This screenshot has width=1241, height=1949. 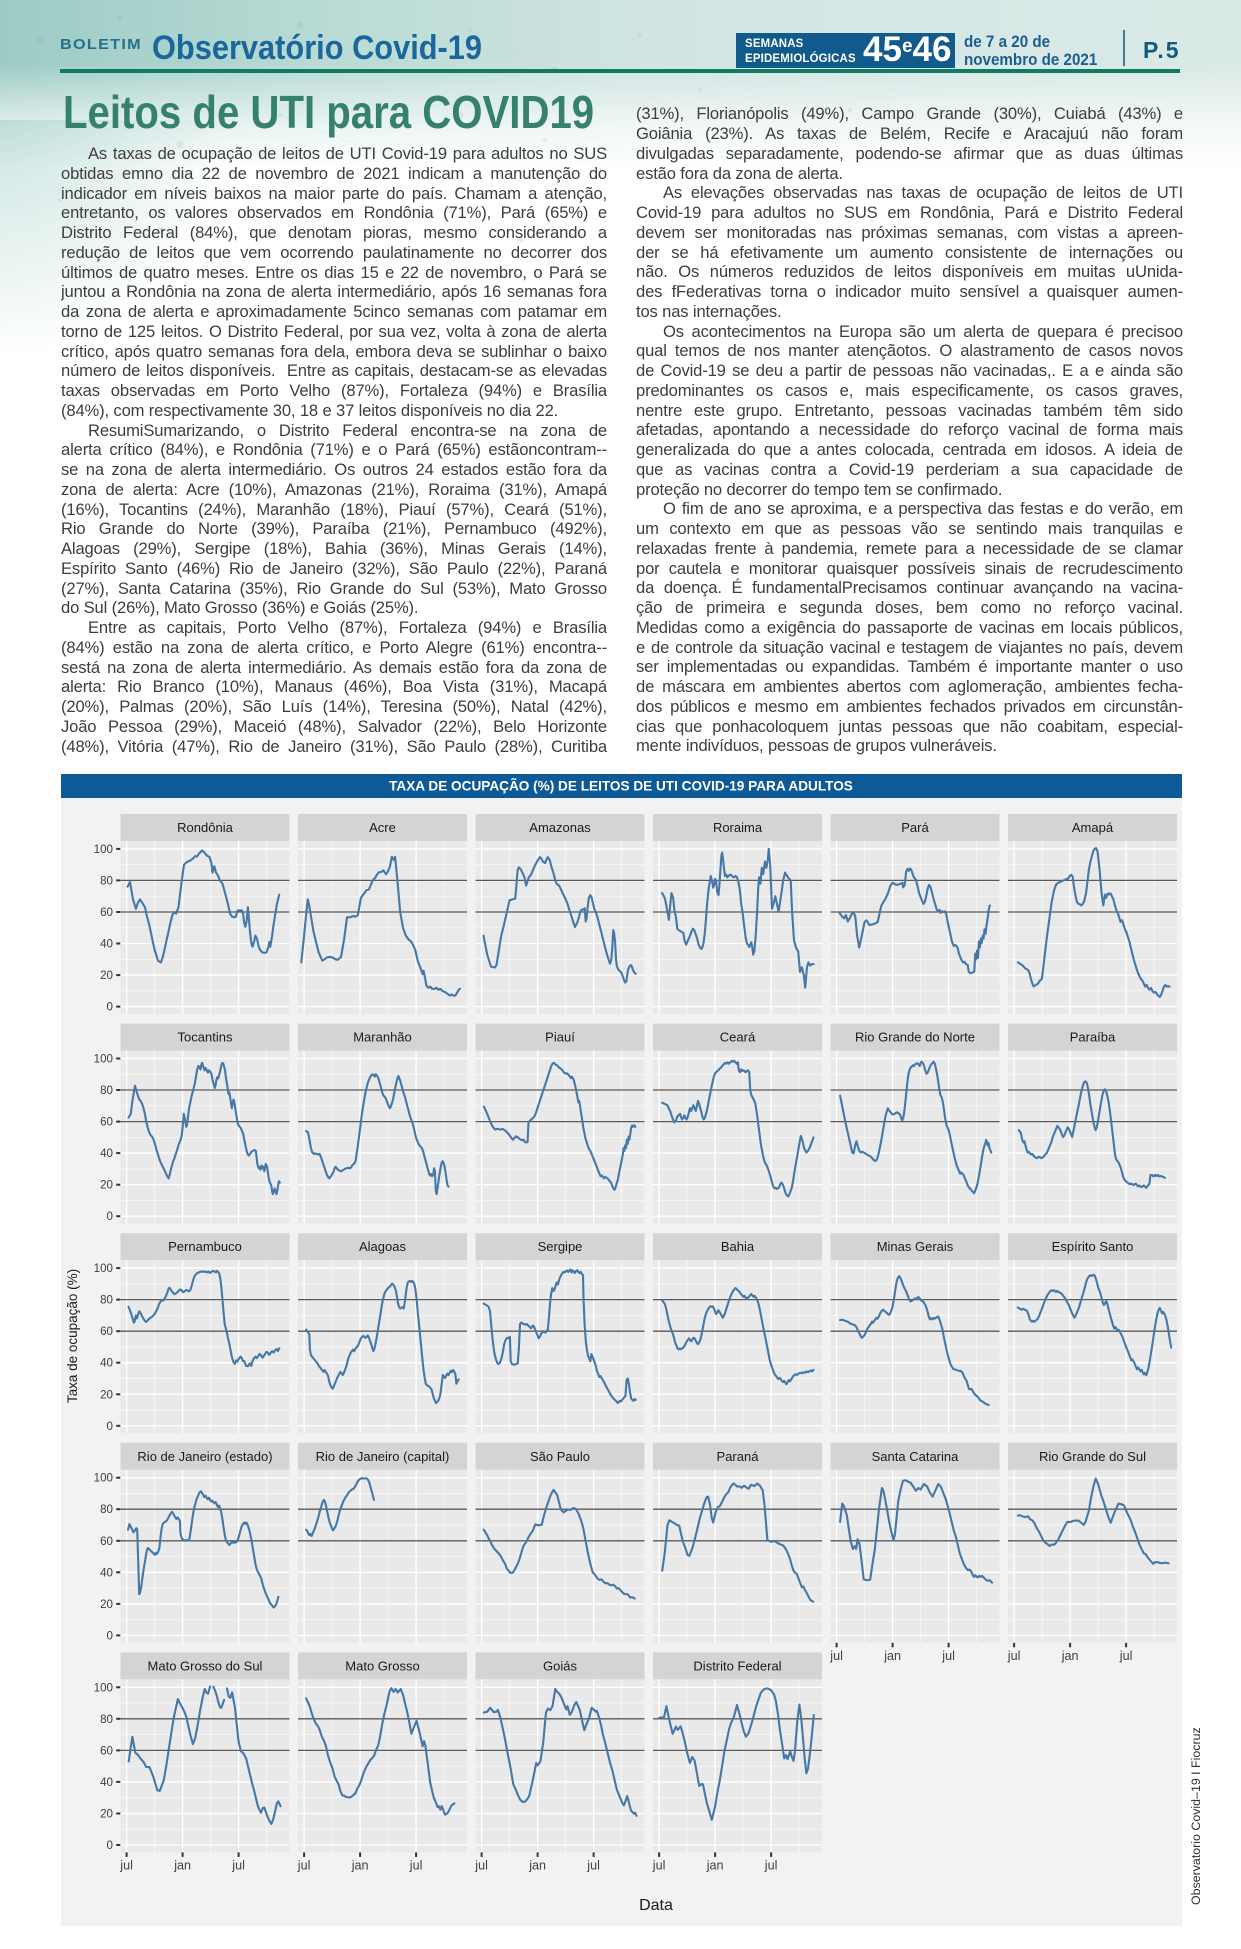 What do you see at coordinates (205, 1246) in the screenshot?
I see `svg-text: Pernambuco` at bounding box center [205, 1246].